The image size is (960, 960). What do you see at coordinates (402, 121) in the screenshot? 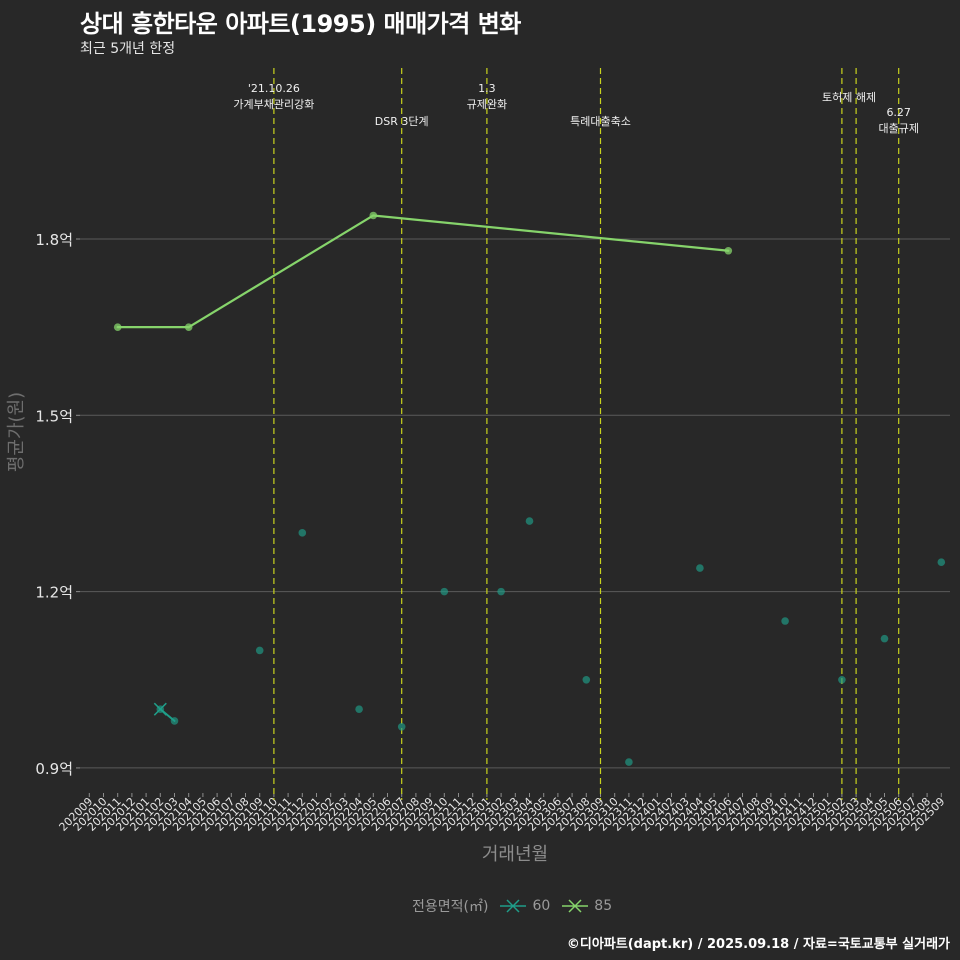
I see `event-label: DSR 3단계` at bounding box center [402, 121].